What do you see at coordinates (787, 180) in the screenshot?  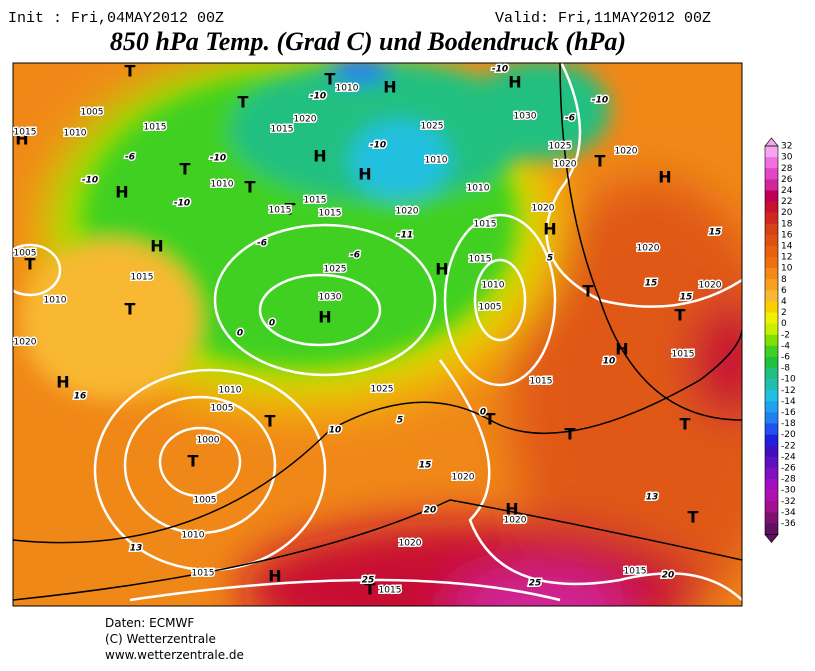 I see `colorbar-label: 26` at bounding box center [787, 180].